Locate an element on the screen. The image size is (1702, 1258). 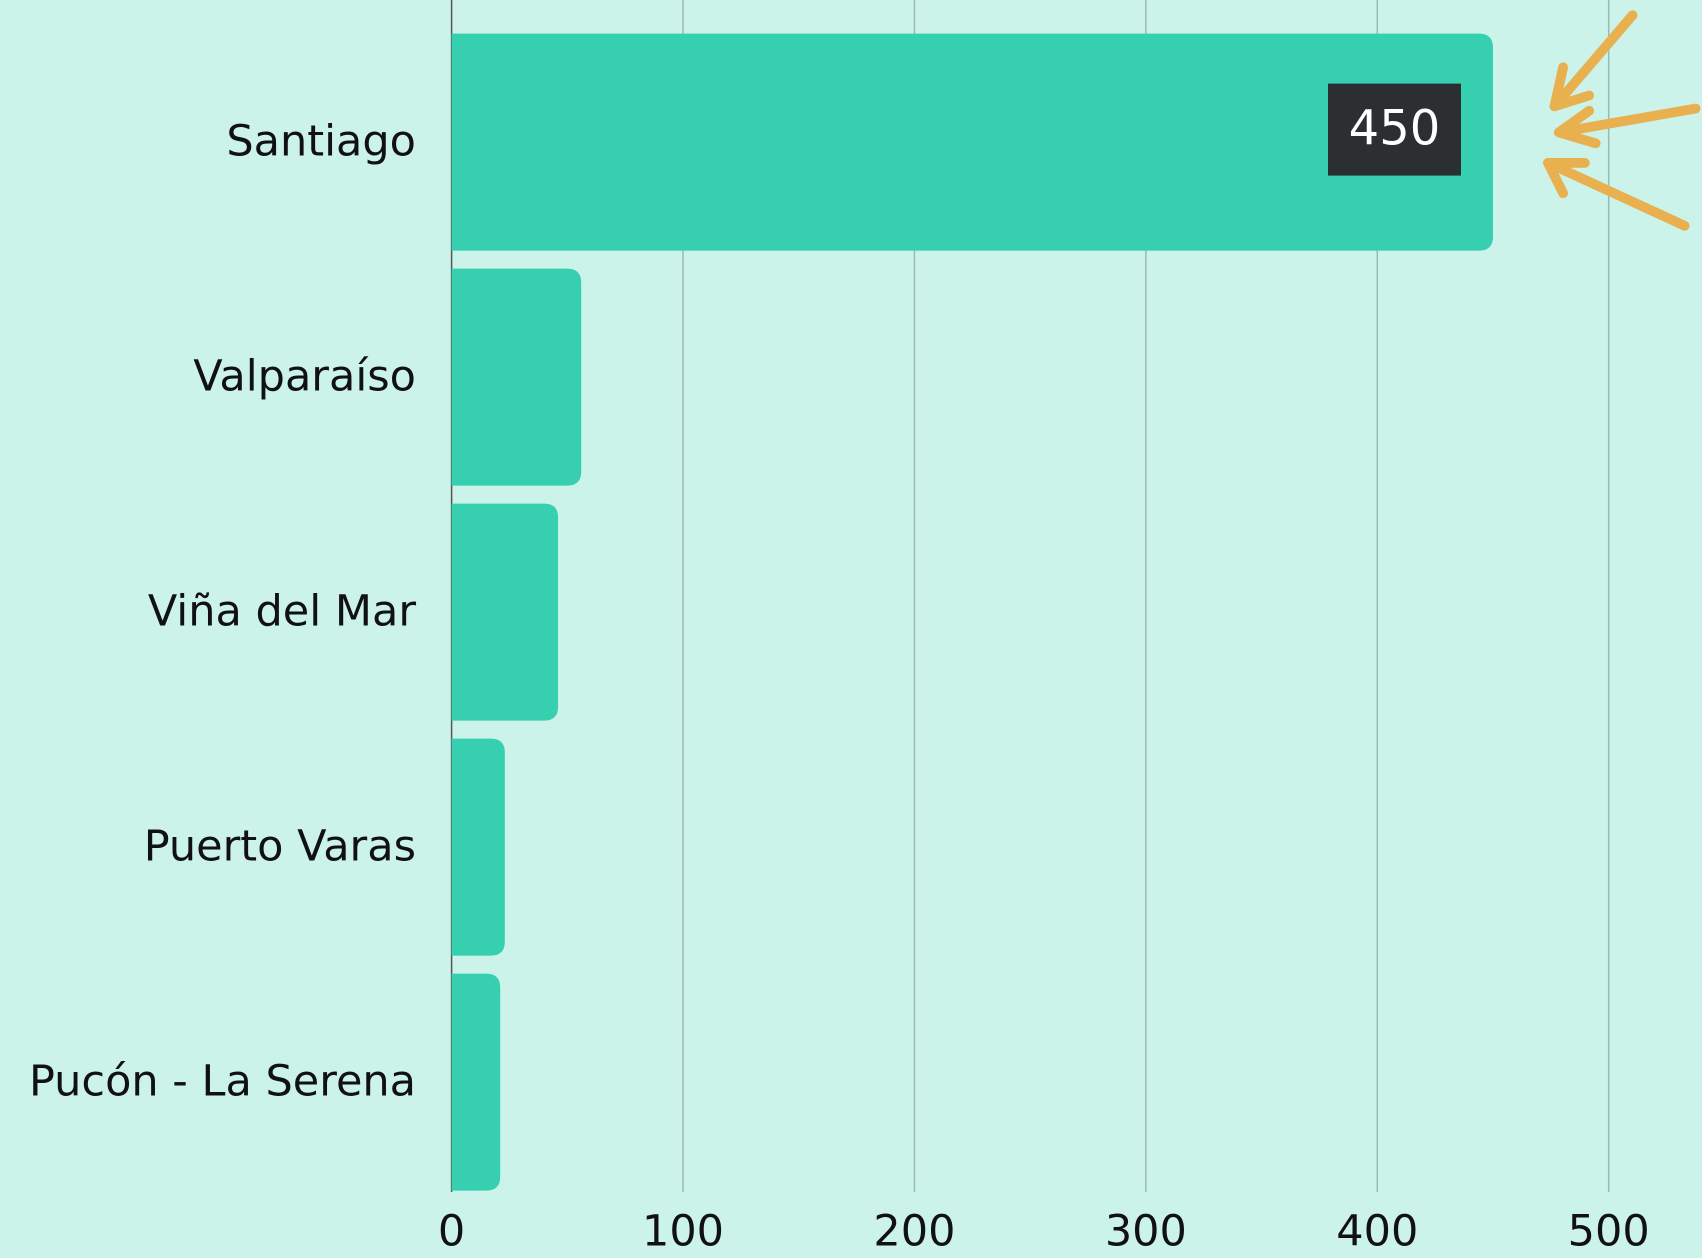
y-tick-label: Viña del Mar is located at coordinates (282, 612).